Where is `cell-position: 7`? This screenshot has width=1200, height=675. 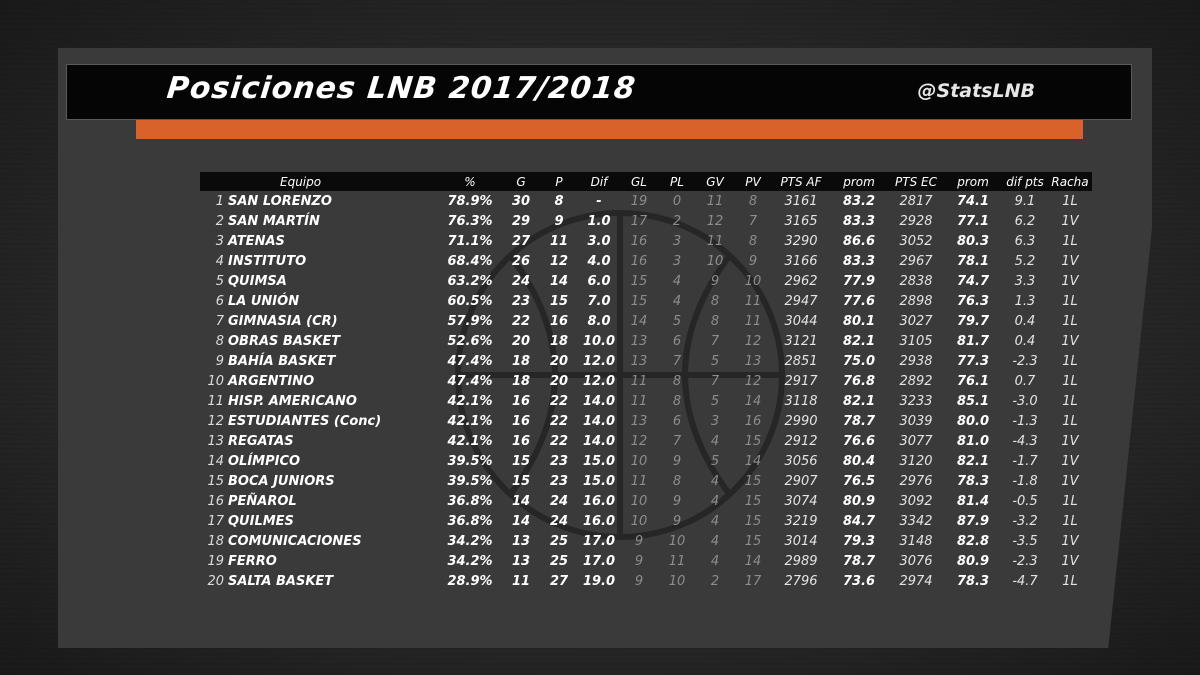
cell-position: 7 is located at coordinates (219, 321).